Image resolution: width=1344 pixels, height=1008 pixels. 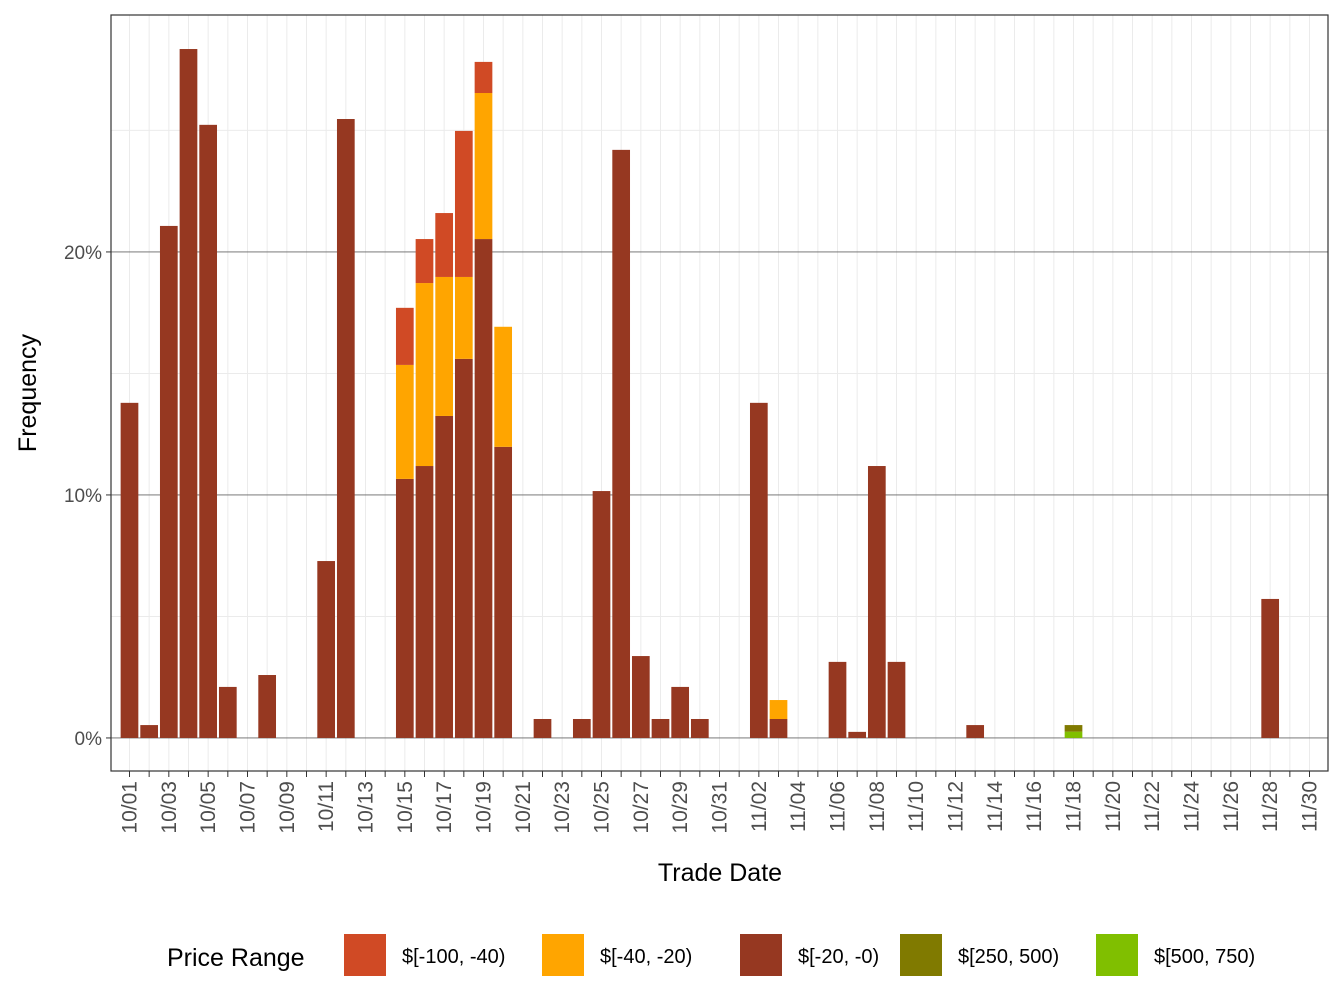 What do you see at coordinates (89, 739) in the screenshot?
I see `y-tick-label: 0%` at bounding box center [89, 739].